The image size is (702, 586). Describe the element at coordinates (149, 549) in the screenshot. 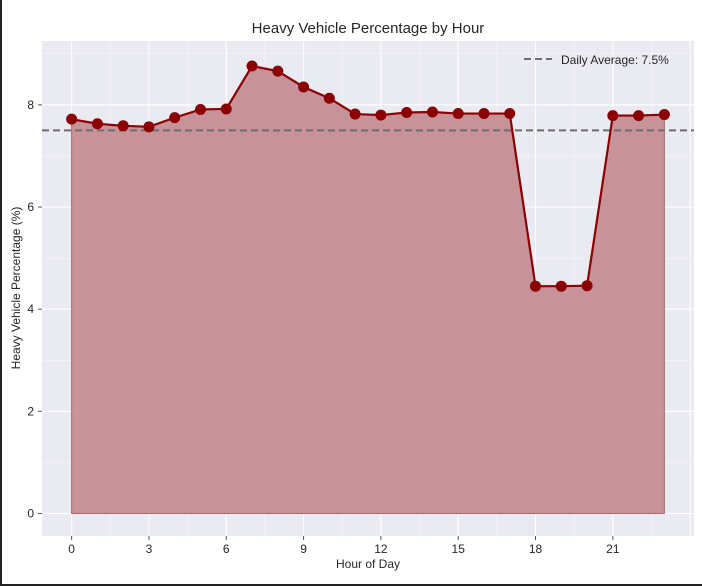

I see `x-tick-label: 3` at that location.